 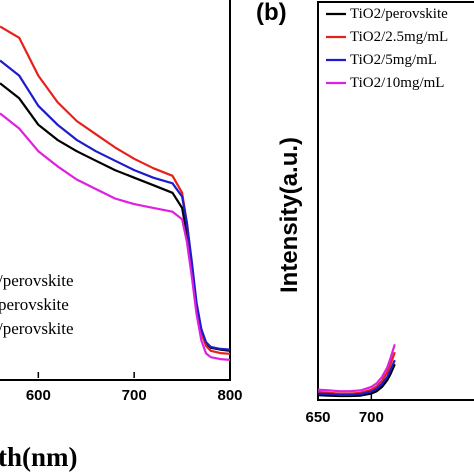 I want to click on legend-entry: TiO2/2.5mg/mL, so click(x=399, y=37).